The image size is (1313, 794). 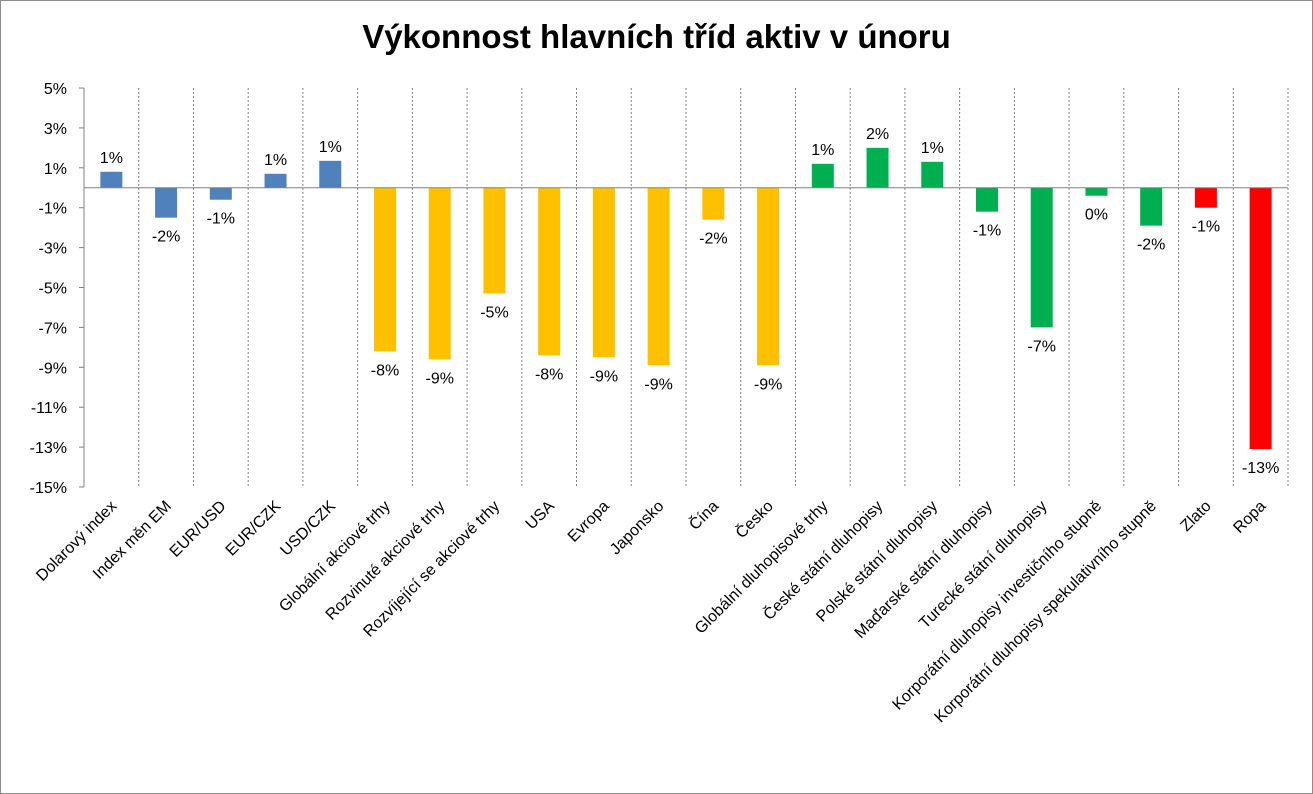 What do you see at coordinates (55, 129) in the screenshot?
I see `y-tick-label: 3%` at bounding box center [55, 129].